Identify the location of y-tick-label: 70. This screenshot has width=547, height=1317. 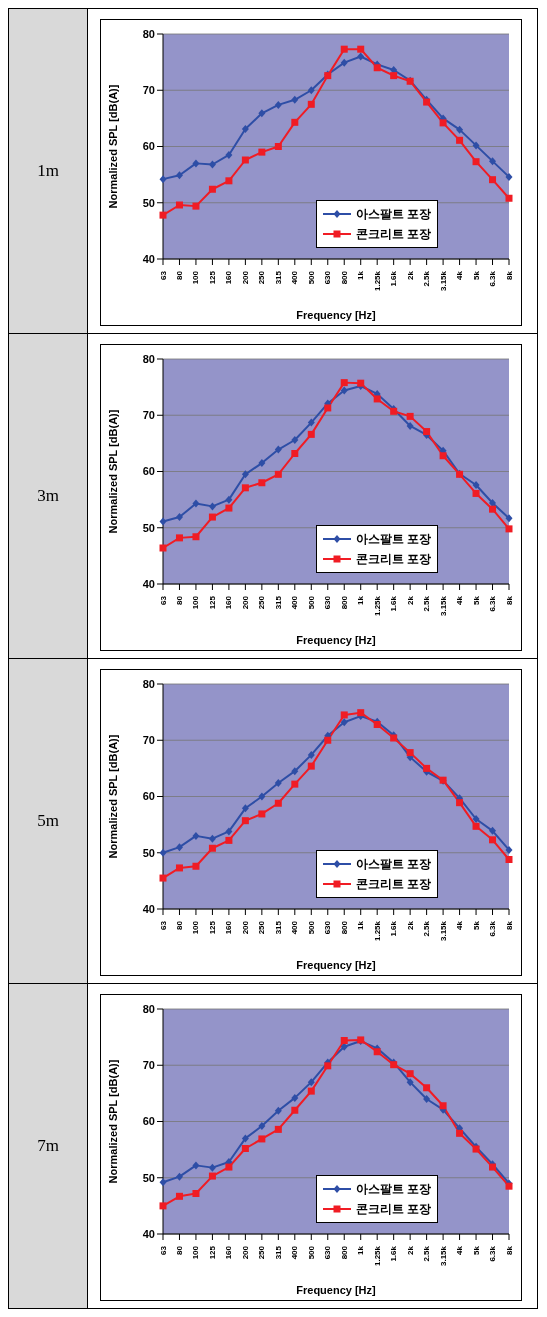
(148, 415).